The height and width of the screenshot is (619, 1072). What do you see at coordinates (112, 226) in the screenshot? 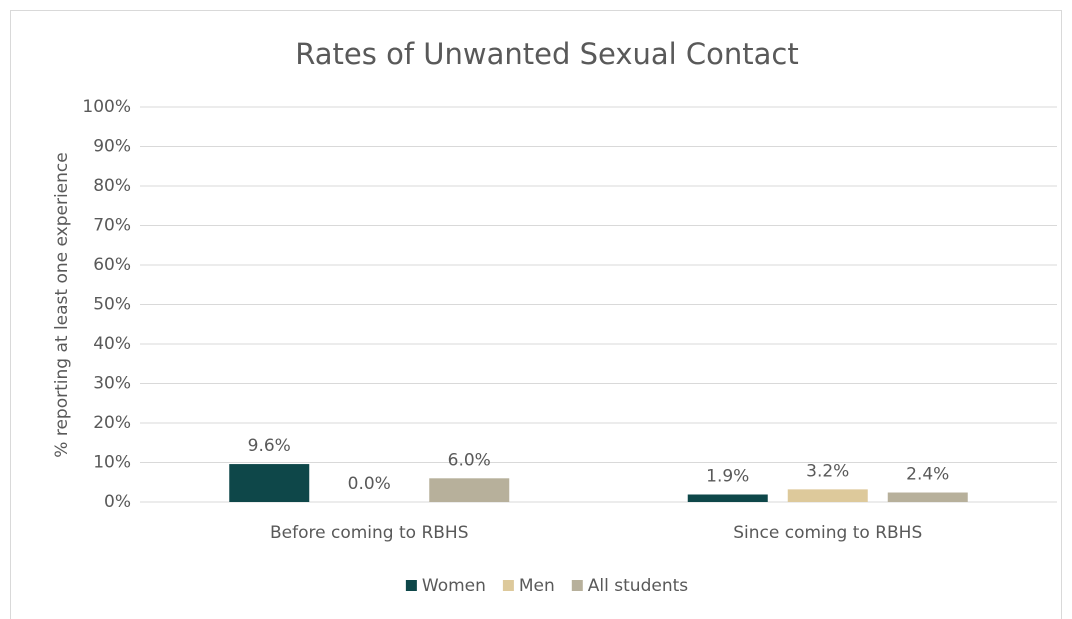
I see `y-tick-label: 70%` at bounding box center [112, 226].